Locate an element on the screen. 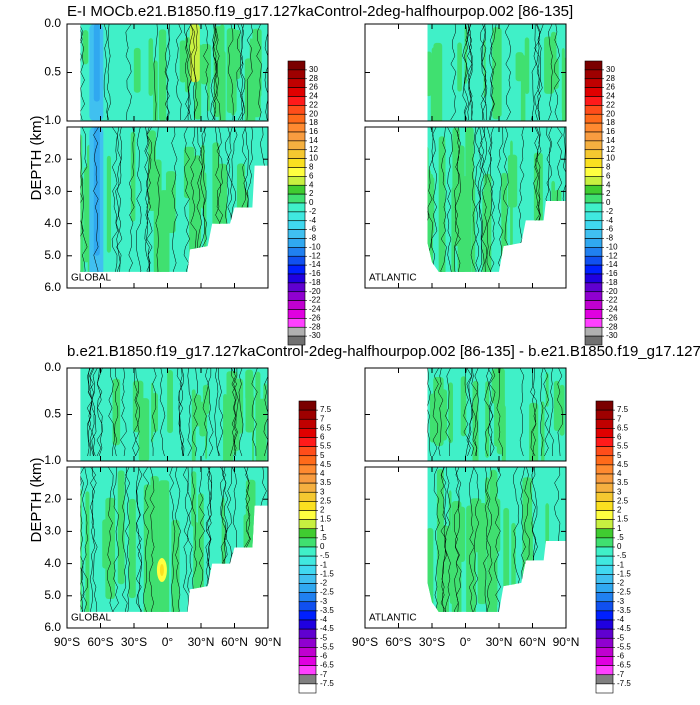 This screenshot has height=705, width=700. x-tick-label: 90°N is located at coordinates (268, 642).